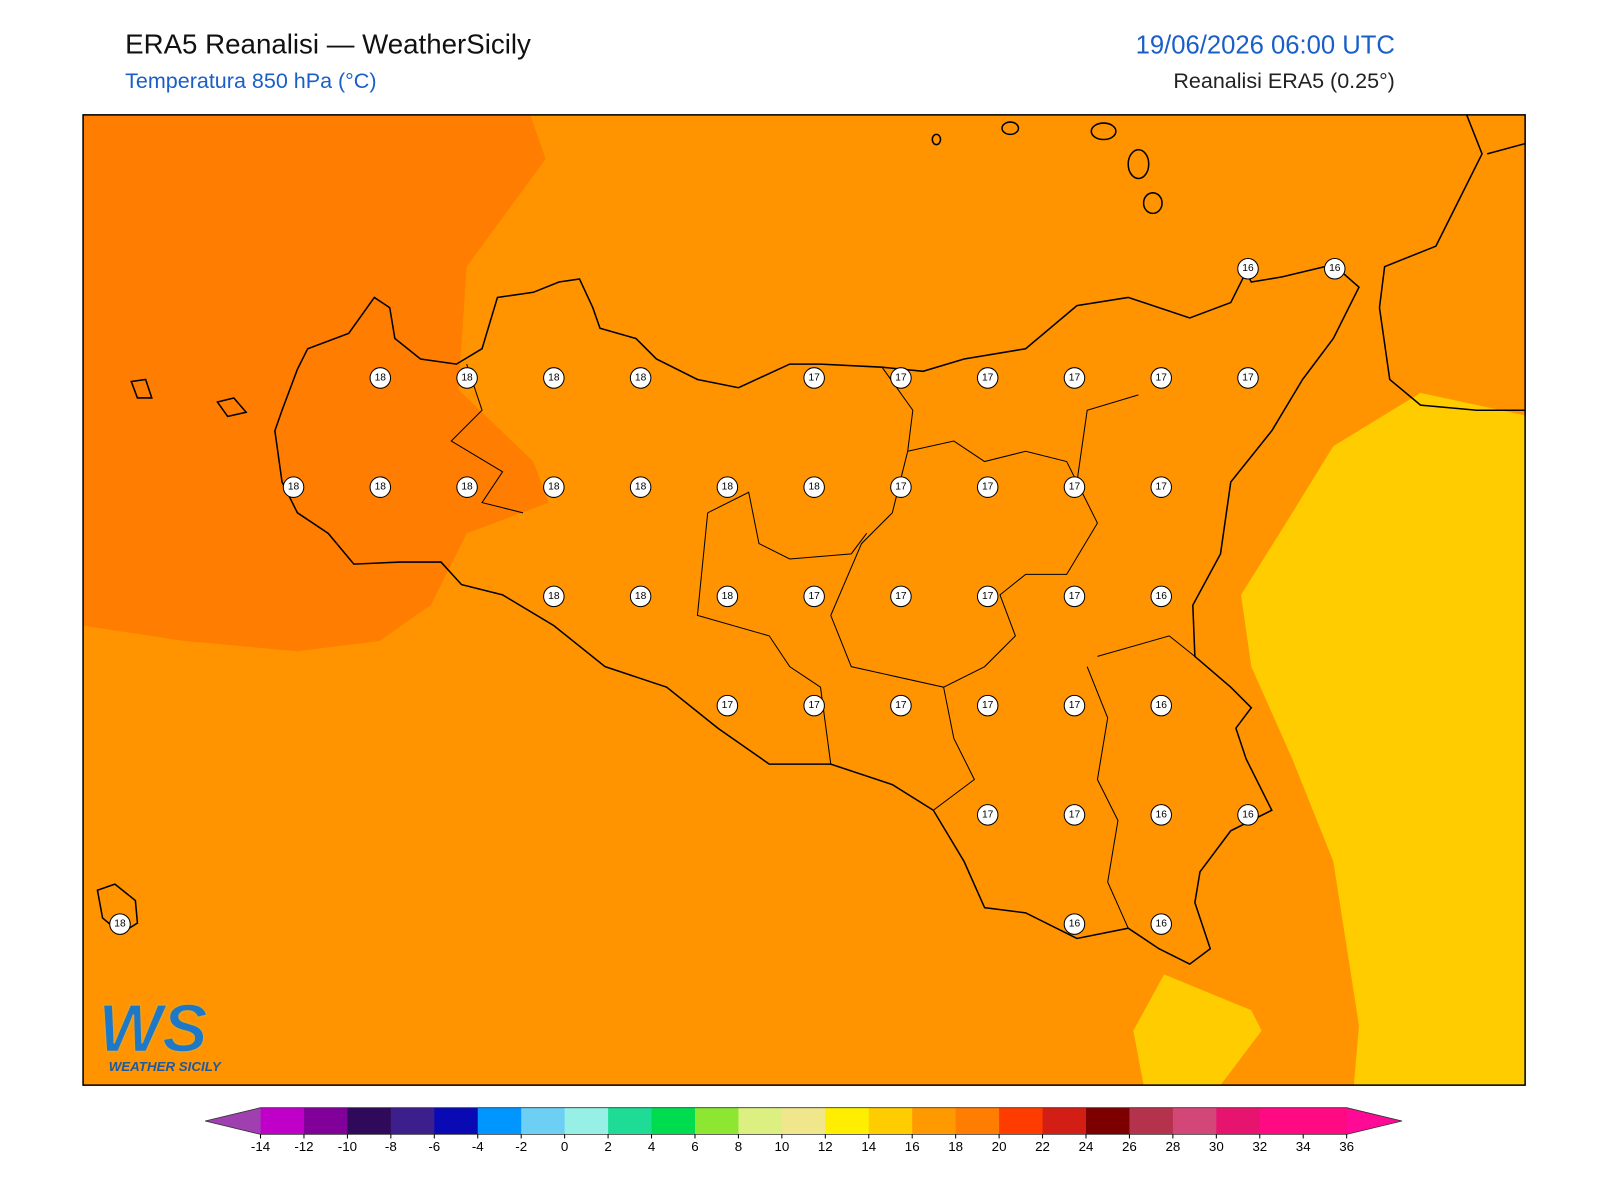  What do you see at coordinates (1374, 1121) in the screenshot?
I see `colorbar-over` at bounding box center [1374, 1121].